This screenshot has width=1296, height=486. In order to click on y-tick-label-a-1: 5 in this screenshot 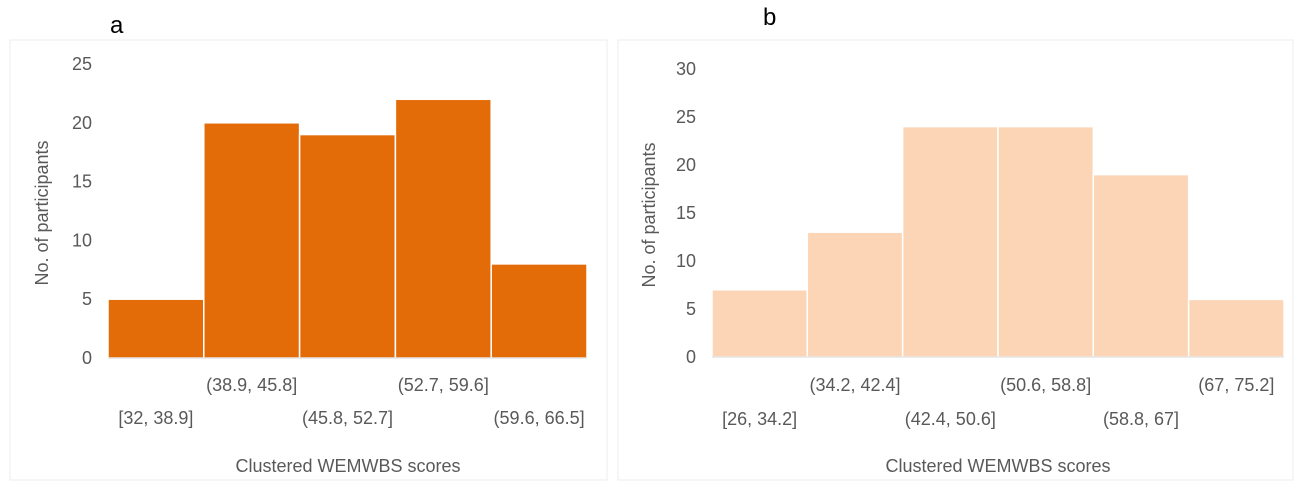, I will do `click(87, 299)`.